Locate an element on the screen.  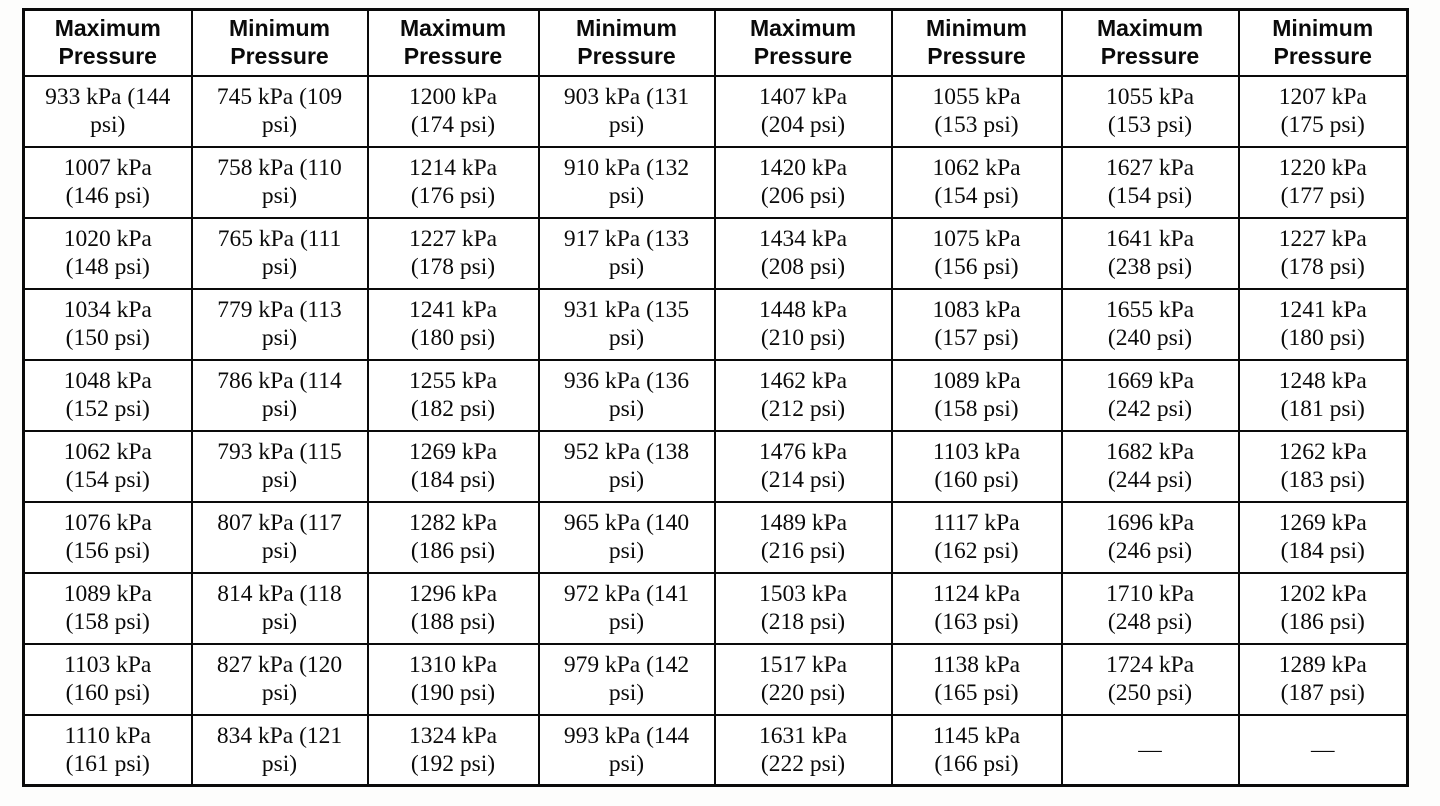
table-cell: 1262 kPa (183 psi) is located at coordinates (1323, 466).